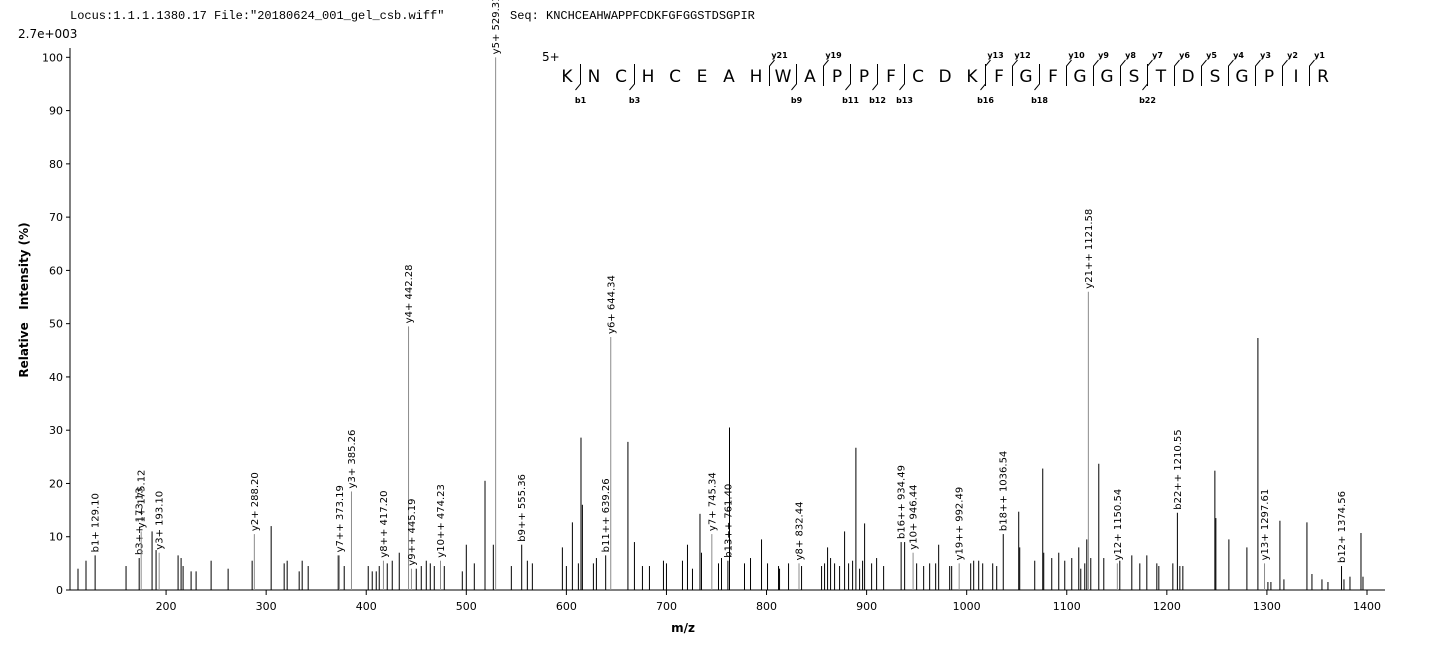  I want to click on y-tick-label: 60, so click(56, 270).